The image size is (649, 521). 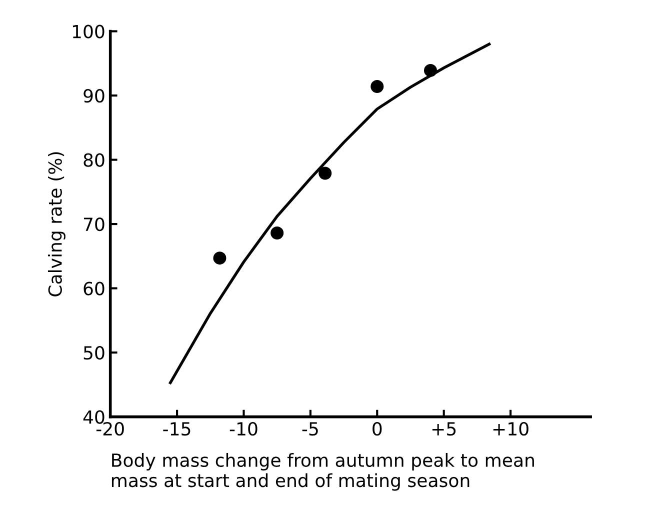 What do you see at coordinates (94, 224) in the screenshot?
I see `y-tick-label: 70` at bounding box center [94, 224].